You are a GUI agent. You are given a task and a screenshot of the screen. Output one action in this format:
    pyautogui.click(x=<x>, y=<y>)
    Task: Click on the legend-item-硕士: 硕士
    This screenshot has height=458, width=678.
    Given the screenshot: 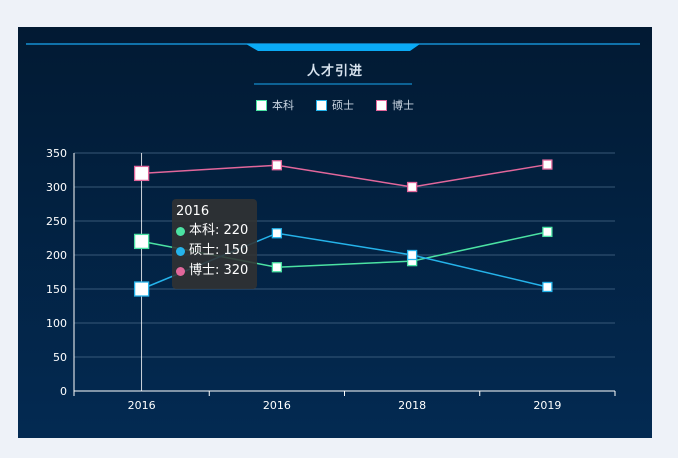 What is the action you would take?
    pyautogui.click(x=335, y=105)
    